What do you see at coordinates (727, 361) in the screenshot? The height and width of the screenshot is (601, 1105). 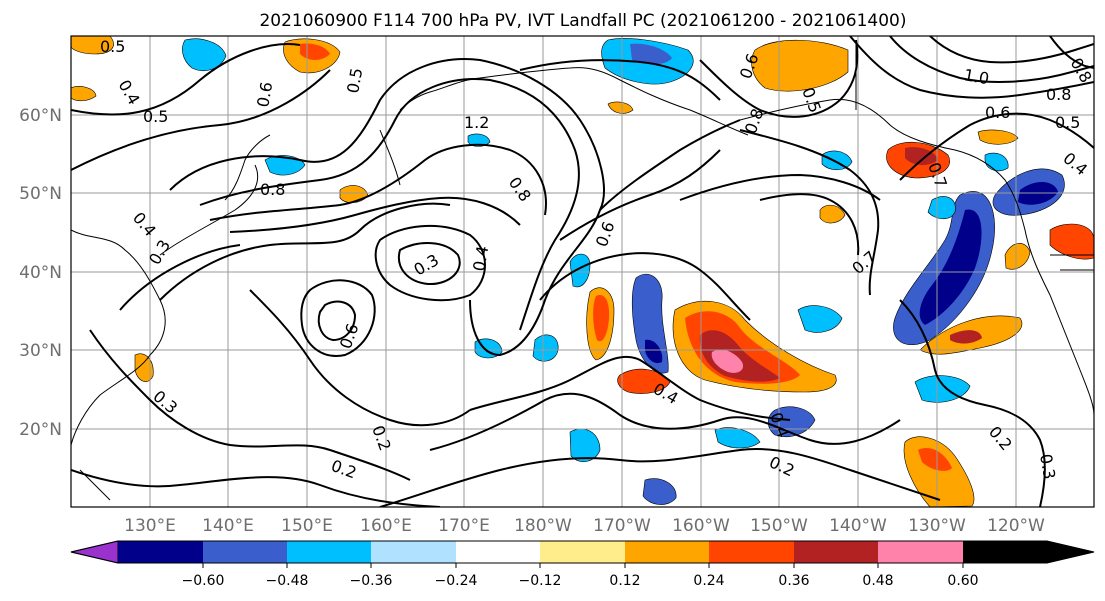 I see `positive-anomaly-central-pacific-peak` at bounding box center [727, 361].